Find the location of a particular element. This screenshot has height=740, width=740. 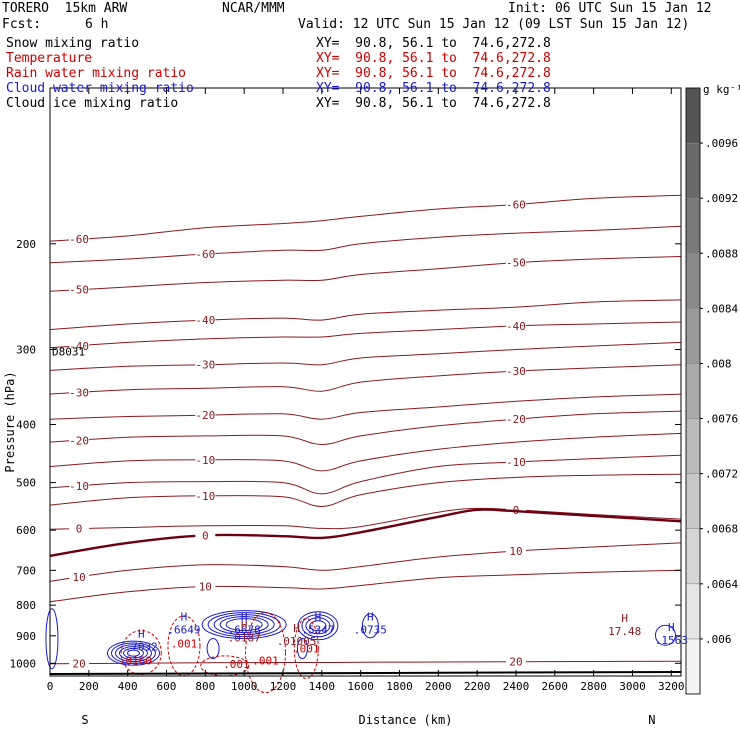

x-tick-label: 1200 is located at coordinates (283, 686).